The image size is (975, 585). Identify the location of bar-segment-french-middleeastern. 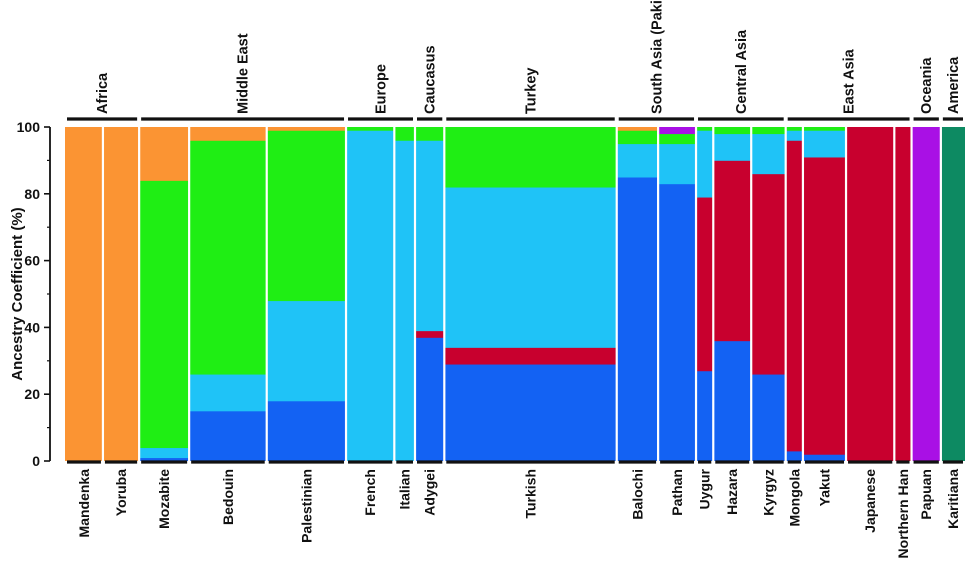
(370, 129).